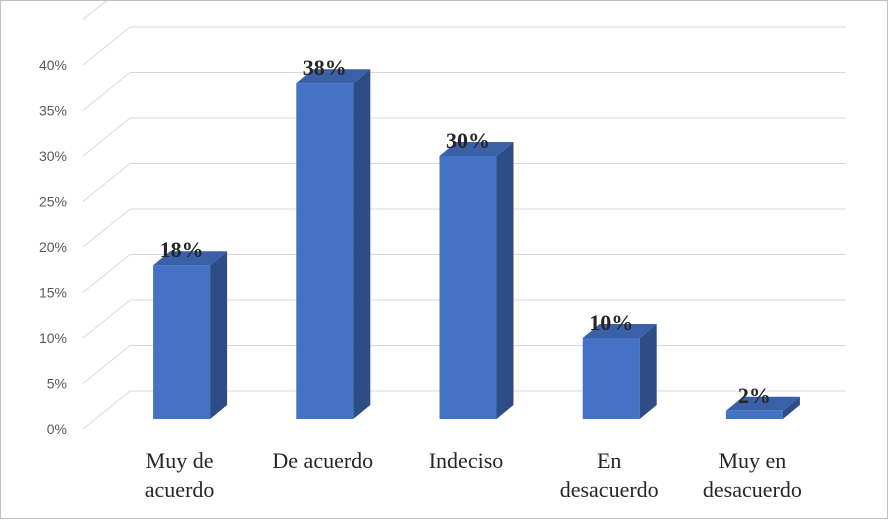  I want to click on x-category-label: Muy en desacuerdo, so click(752, 475).